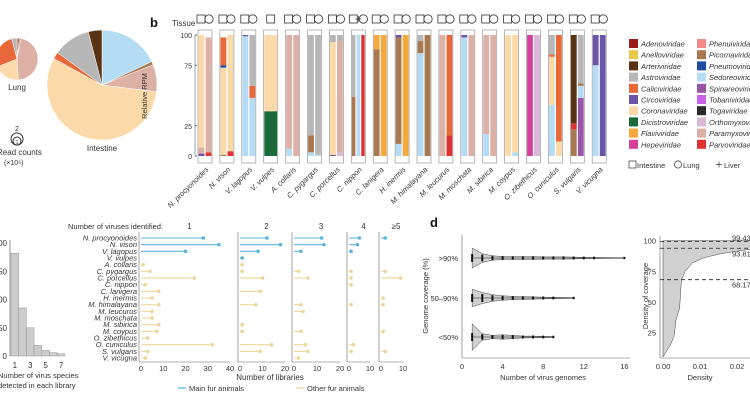 This screenshot has width=750, height=400. Describe the element at coordinates (701, 88) in the screenshot. I see `legend-swatch-spinareoviridae` at that location.